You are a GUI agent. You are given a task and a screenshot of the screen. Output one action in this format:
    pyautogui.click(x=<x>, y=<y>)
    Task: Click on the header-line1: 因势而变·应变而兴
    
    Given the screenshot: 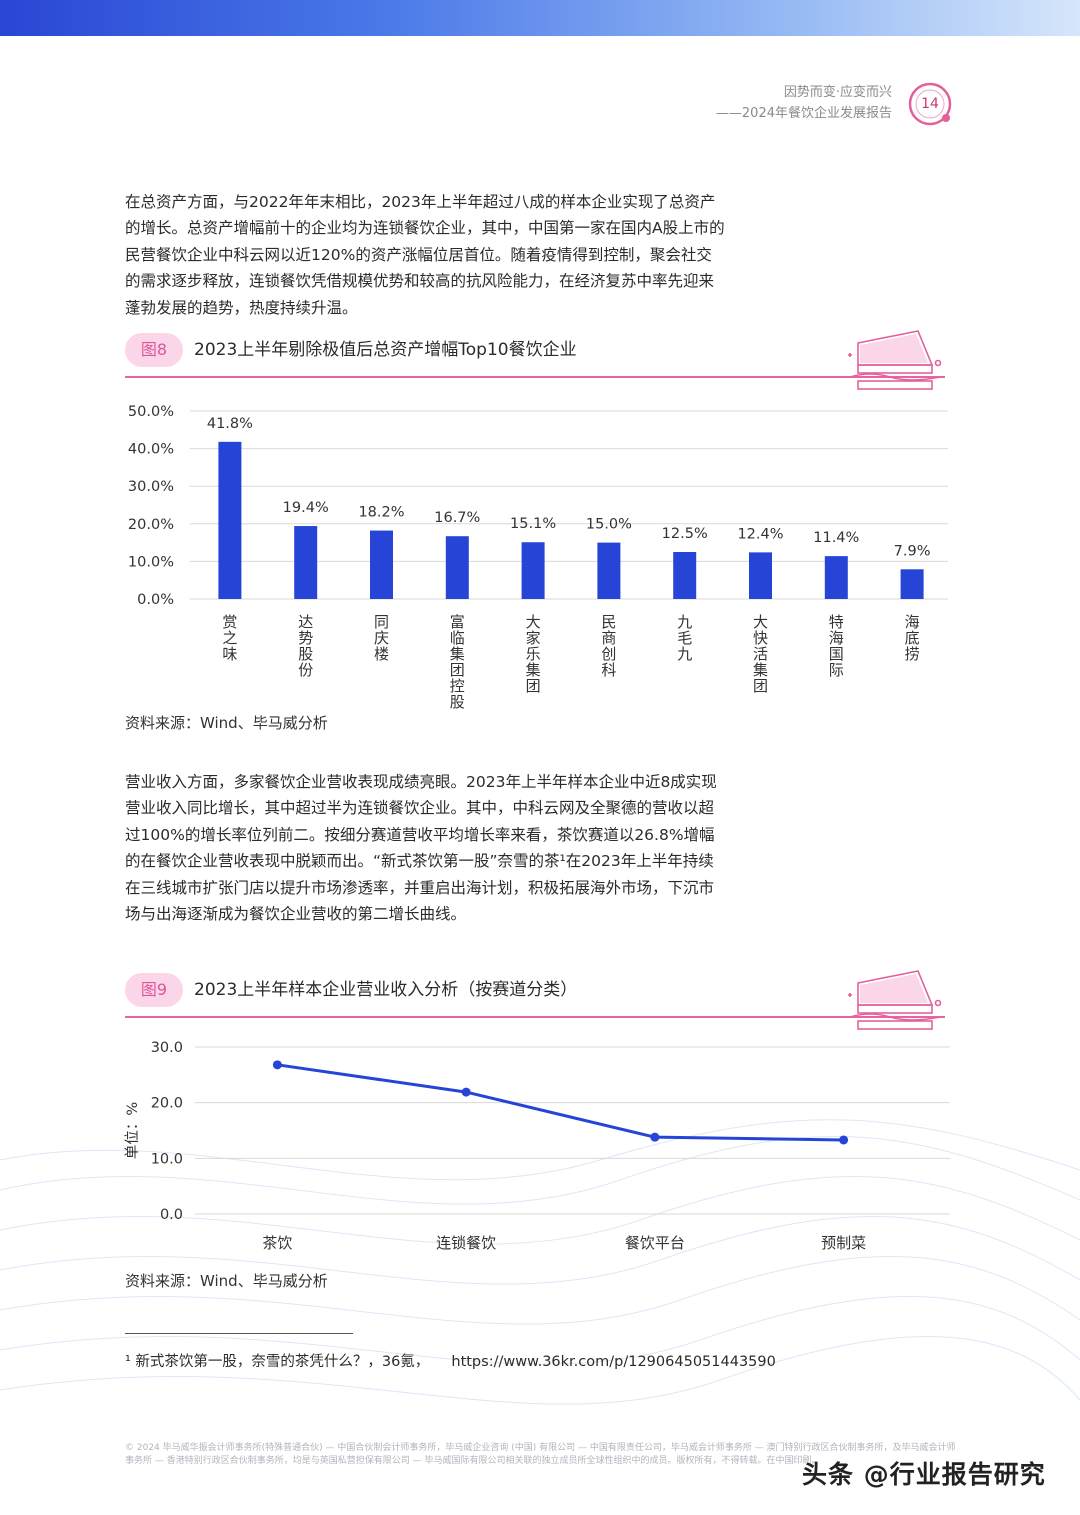 What is the action you would take?
    pyautogui.click(x=837, y=92)
    